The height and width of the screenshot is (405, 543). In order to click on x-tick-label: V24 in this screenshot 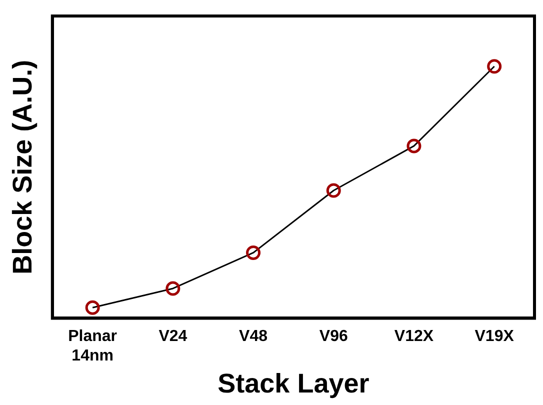, I will do `click(173, 337)`.